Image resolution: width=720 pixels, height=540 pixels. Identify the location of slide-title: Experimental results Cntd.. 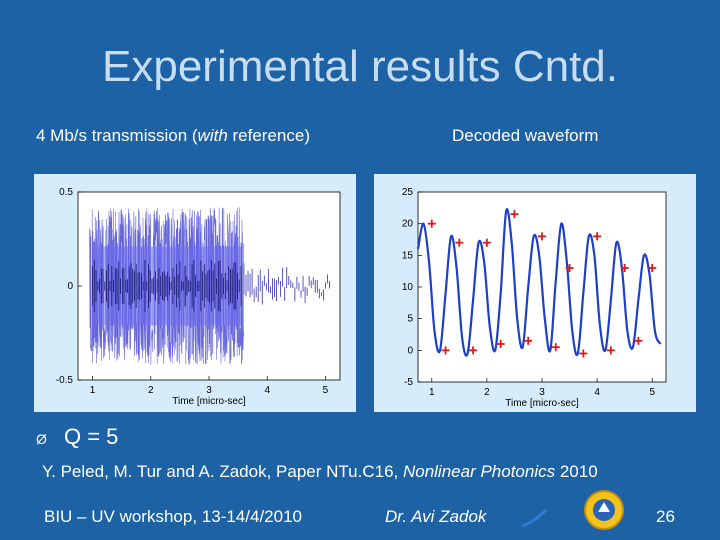
(360, 66).